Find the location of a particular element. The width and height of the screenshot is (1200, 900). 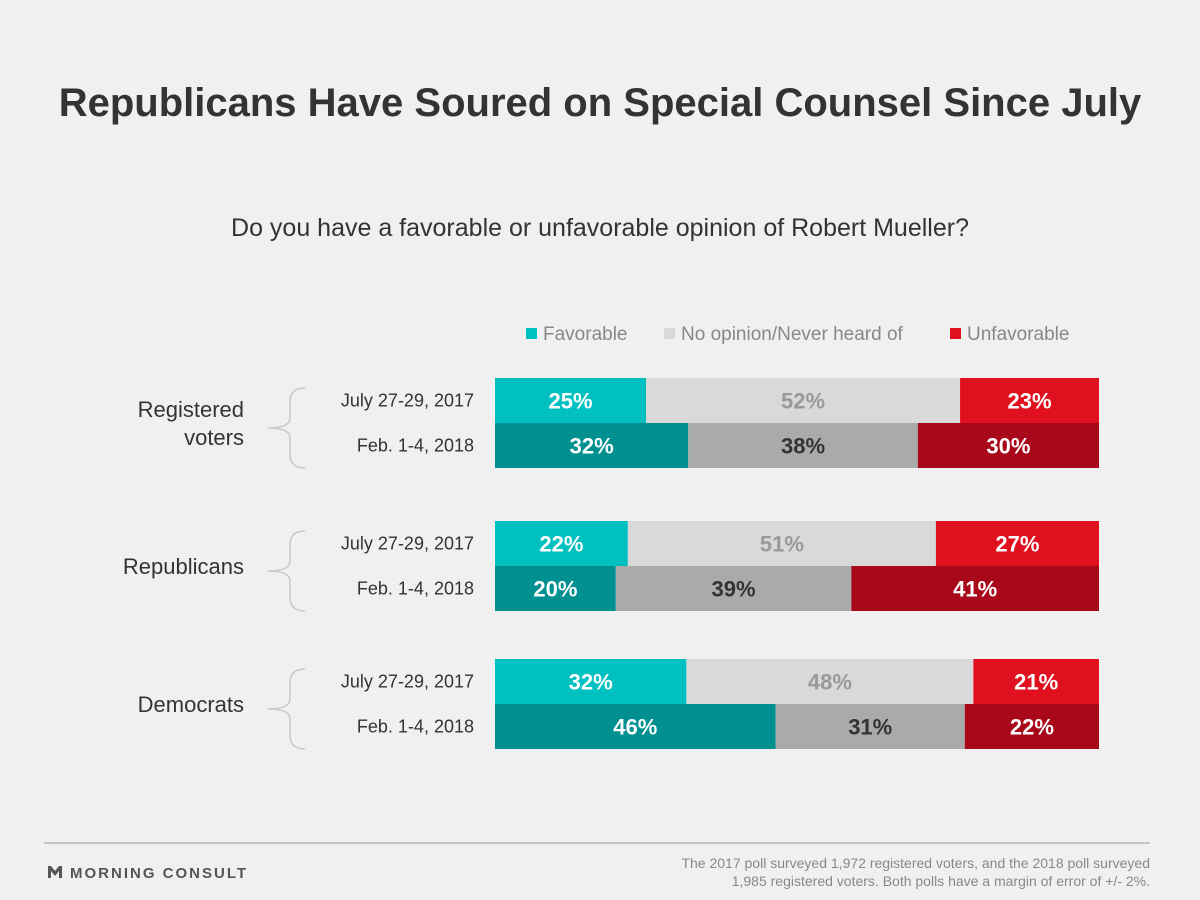

data-label-republicans-feb-1-4-2018-favorable: 20% is located at coordinates (555, 589).